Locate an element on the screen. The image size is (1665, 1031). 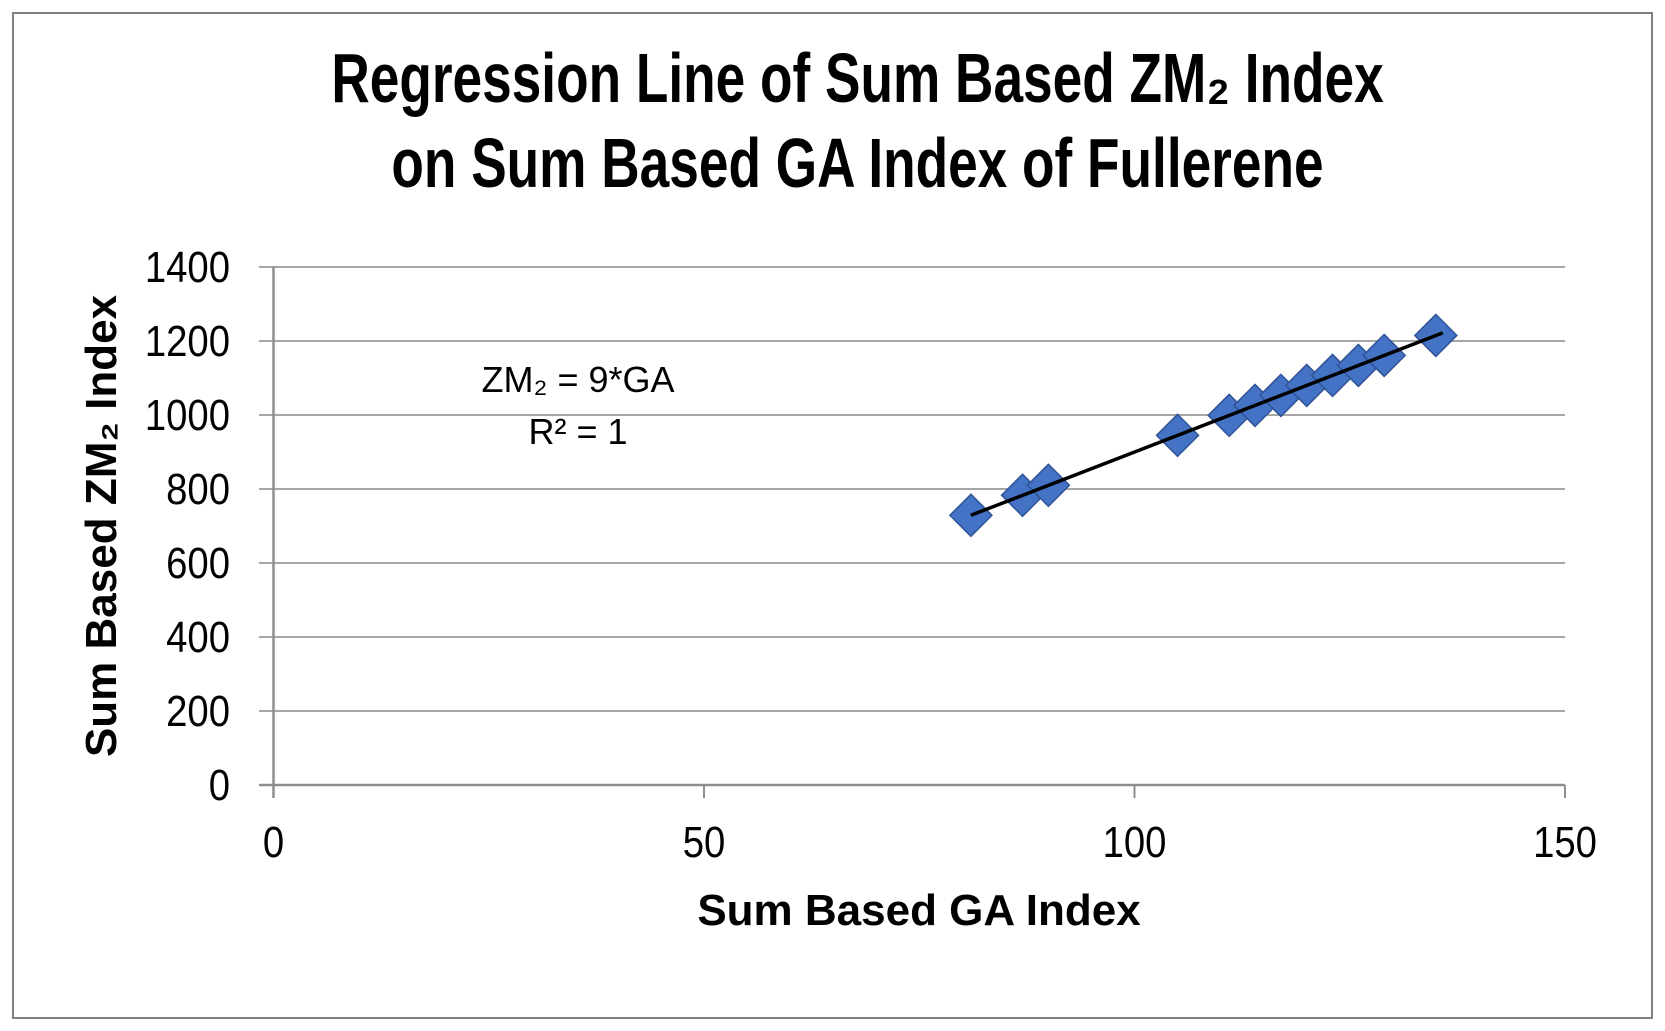
trendline is located at coordinates (1207, 424).